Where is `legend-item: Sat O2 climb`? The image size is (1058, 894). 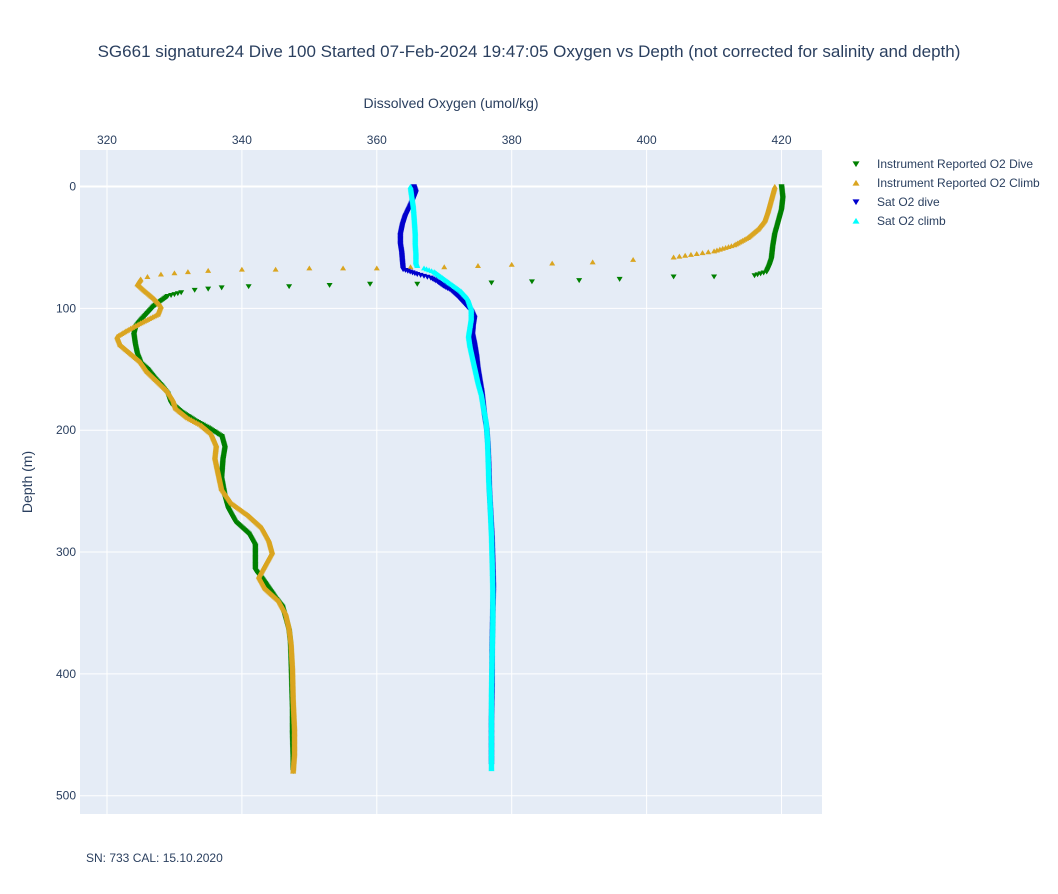 legend-item: Sat O2 climb is located at coordinates (899, 221).